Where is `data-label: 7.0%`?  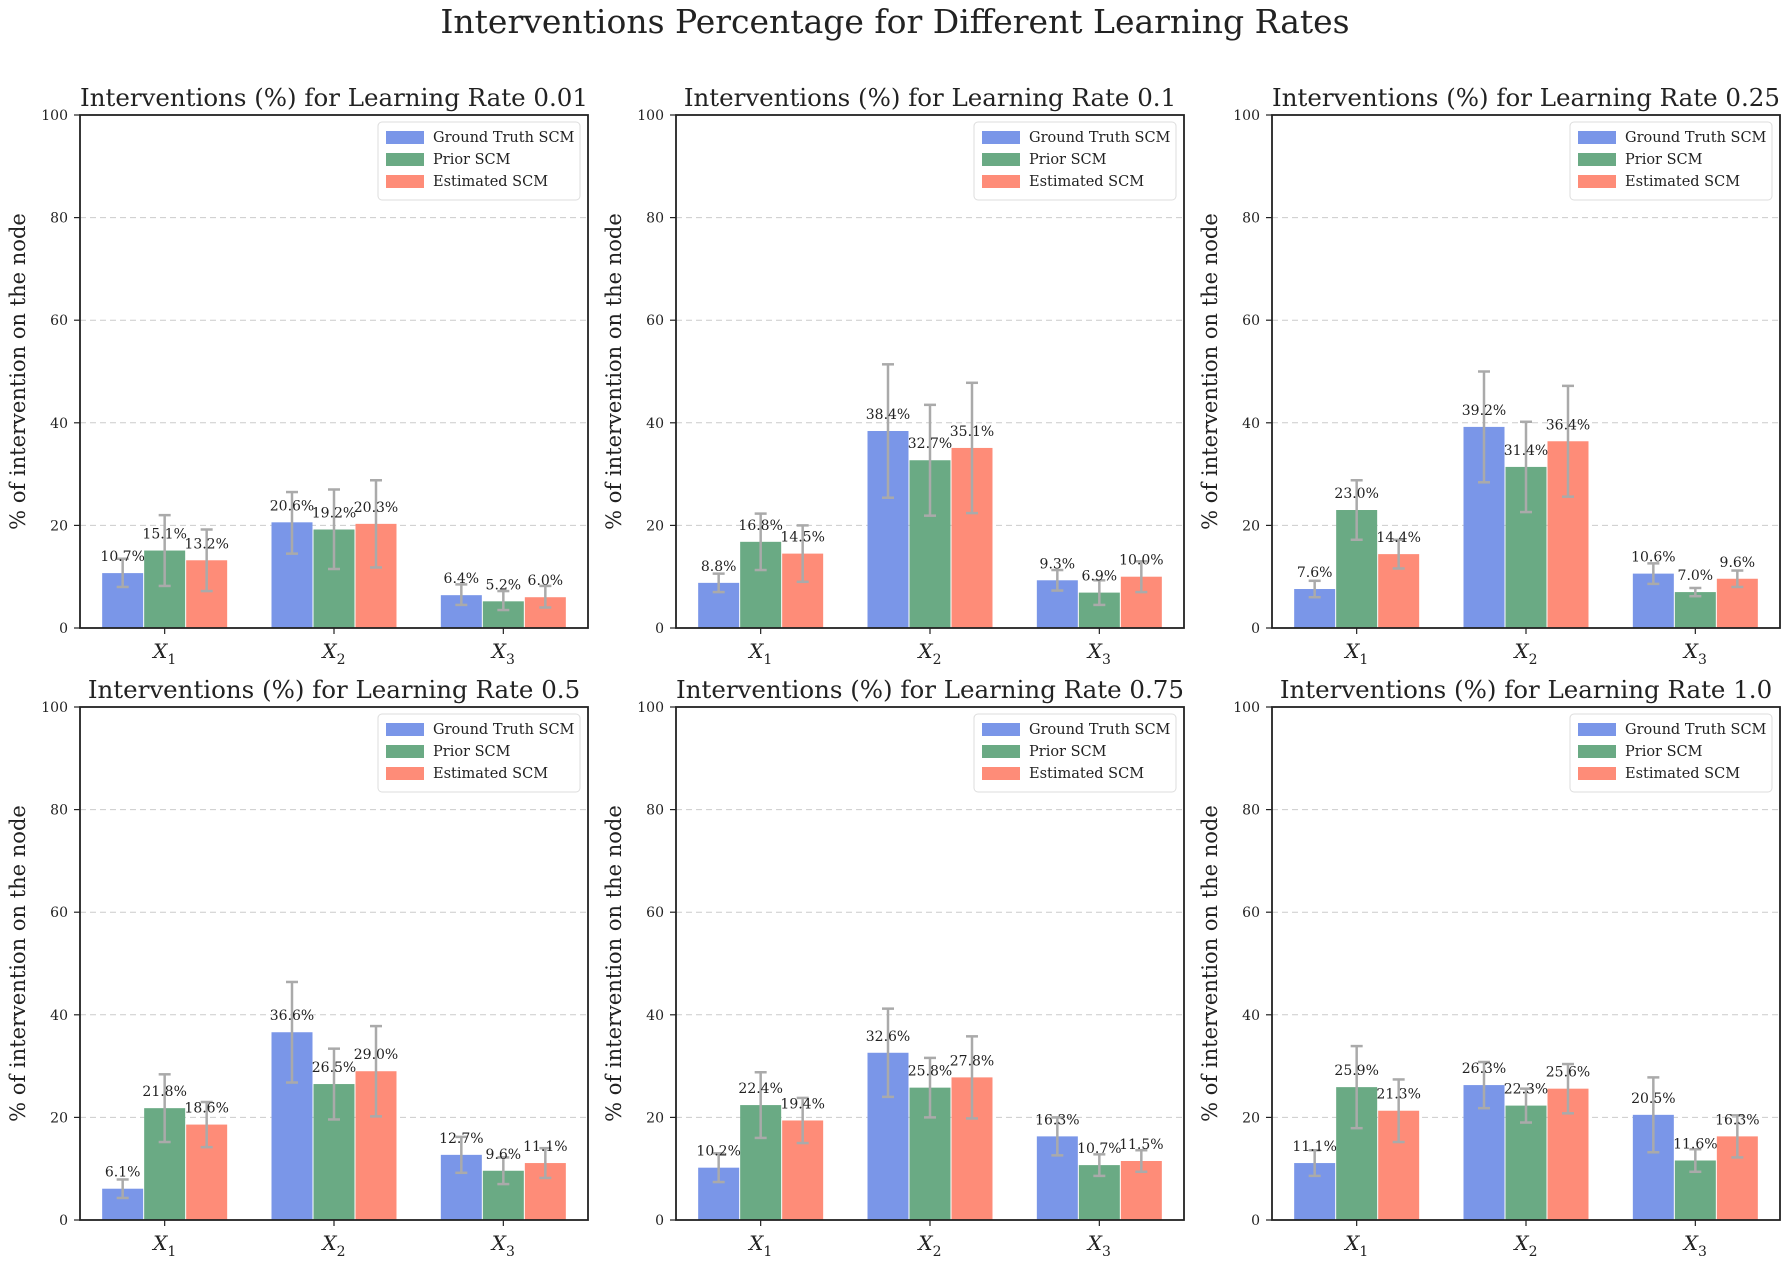
data-label: 7.0% is located at coordinates (1696, 576).